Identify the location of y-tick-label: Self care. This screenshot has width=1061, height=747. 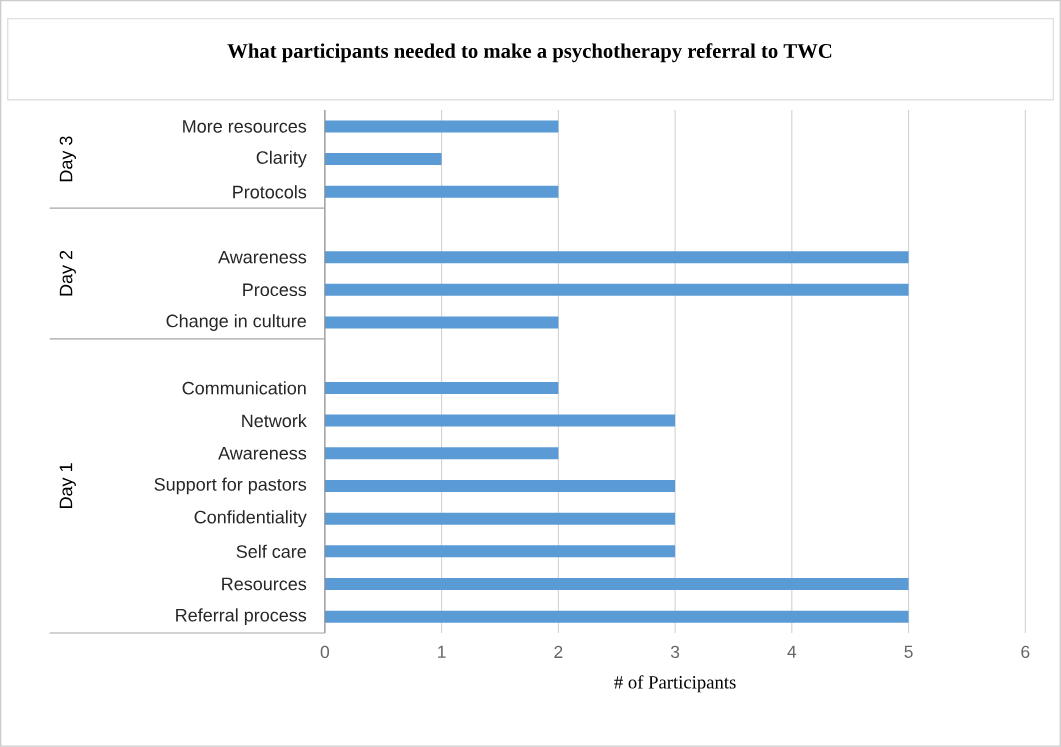
(271, 551).